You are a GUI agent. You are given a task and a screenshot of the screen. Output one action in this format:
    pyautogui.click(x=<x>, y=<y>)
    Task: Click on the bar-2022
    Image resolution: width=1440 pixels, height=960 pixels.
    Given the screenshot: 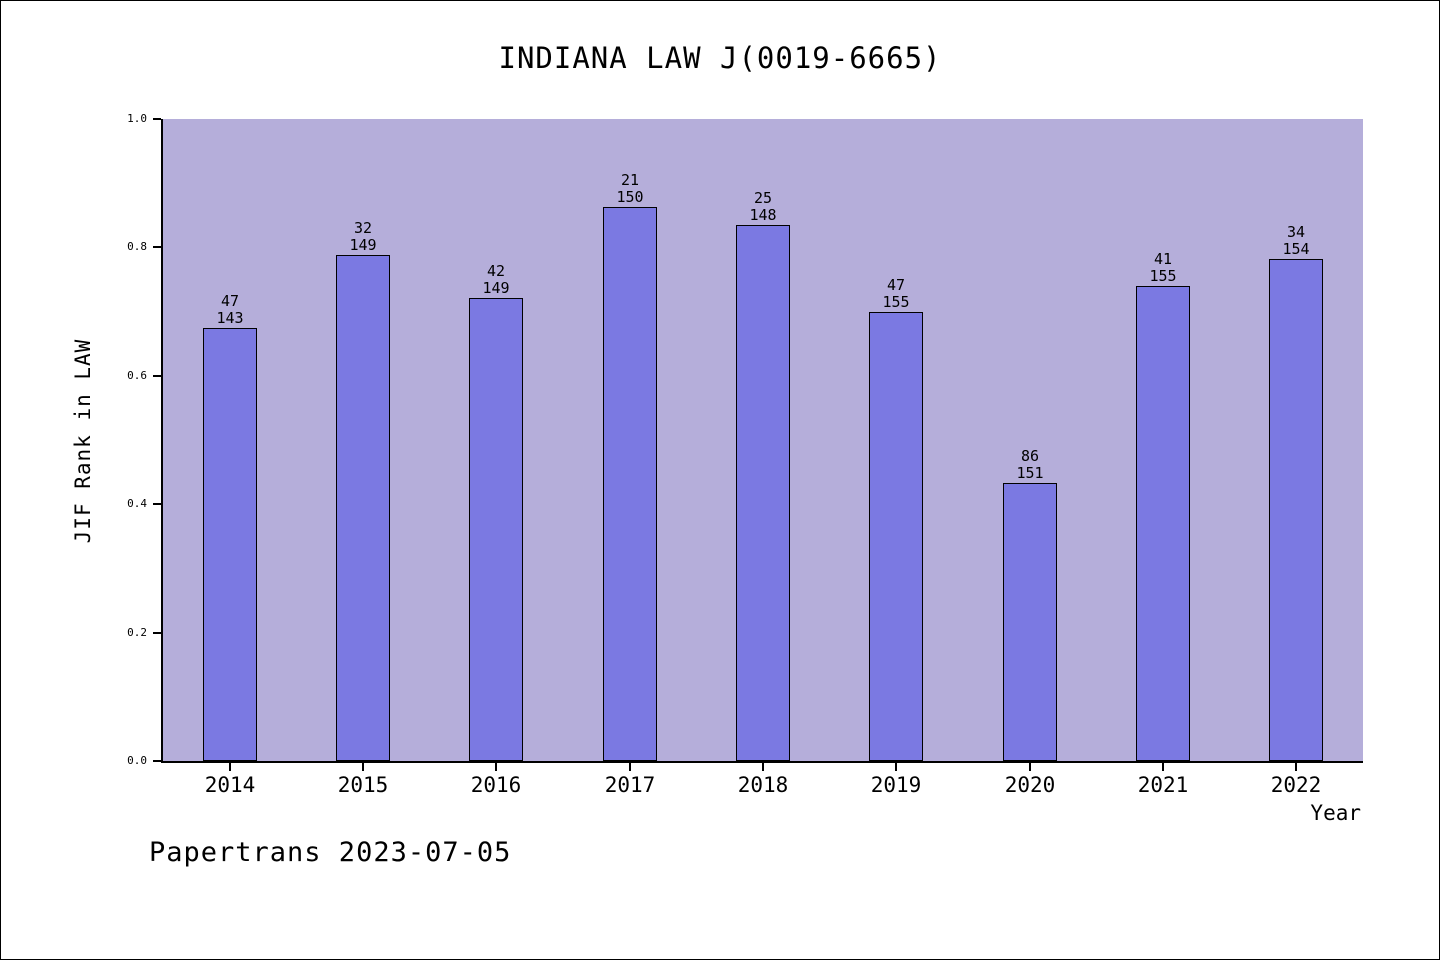 What is the action you would take?
    pyautogui.click(x=1296, y=510)
    